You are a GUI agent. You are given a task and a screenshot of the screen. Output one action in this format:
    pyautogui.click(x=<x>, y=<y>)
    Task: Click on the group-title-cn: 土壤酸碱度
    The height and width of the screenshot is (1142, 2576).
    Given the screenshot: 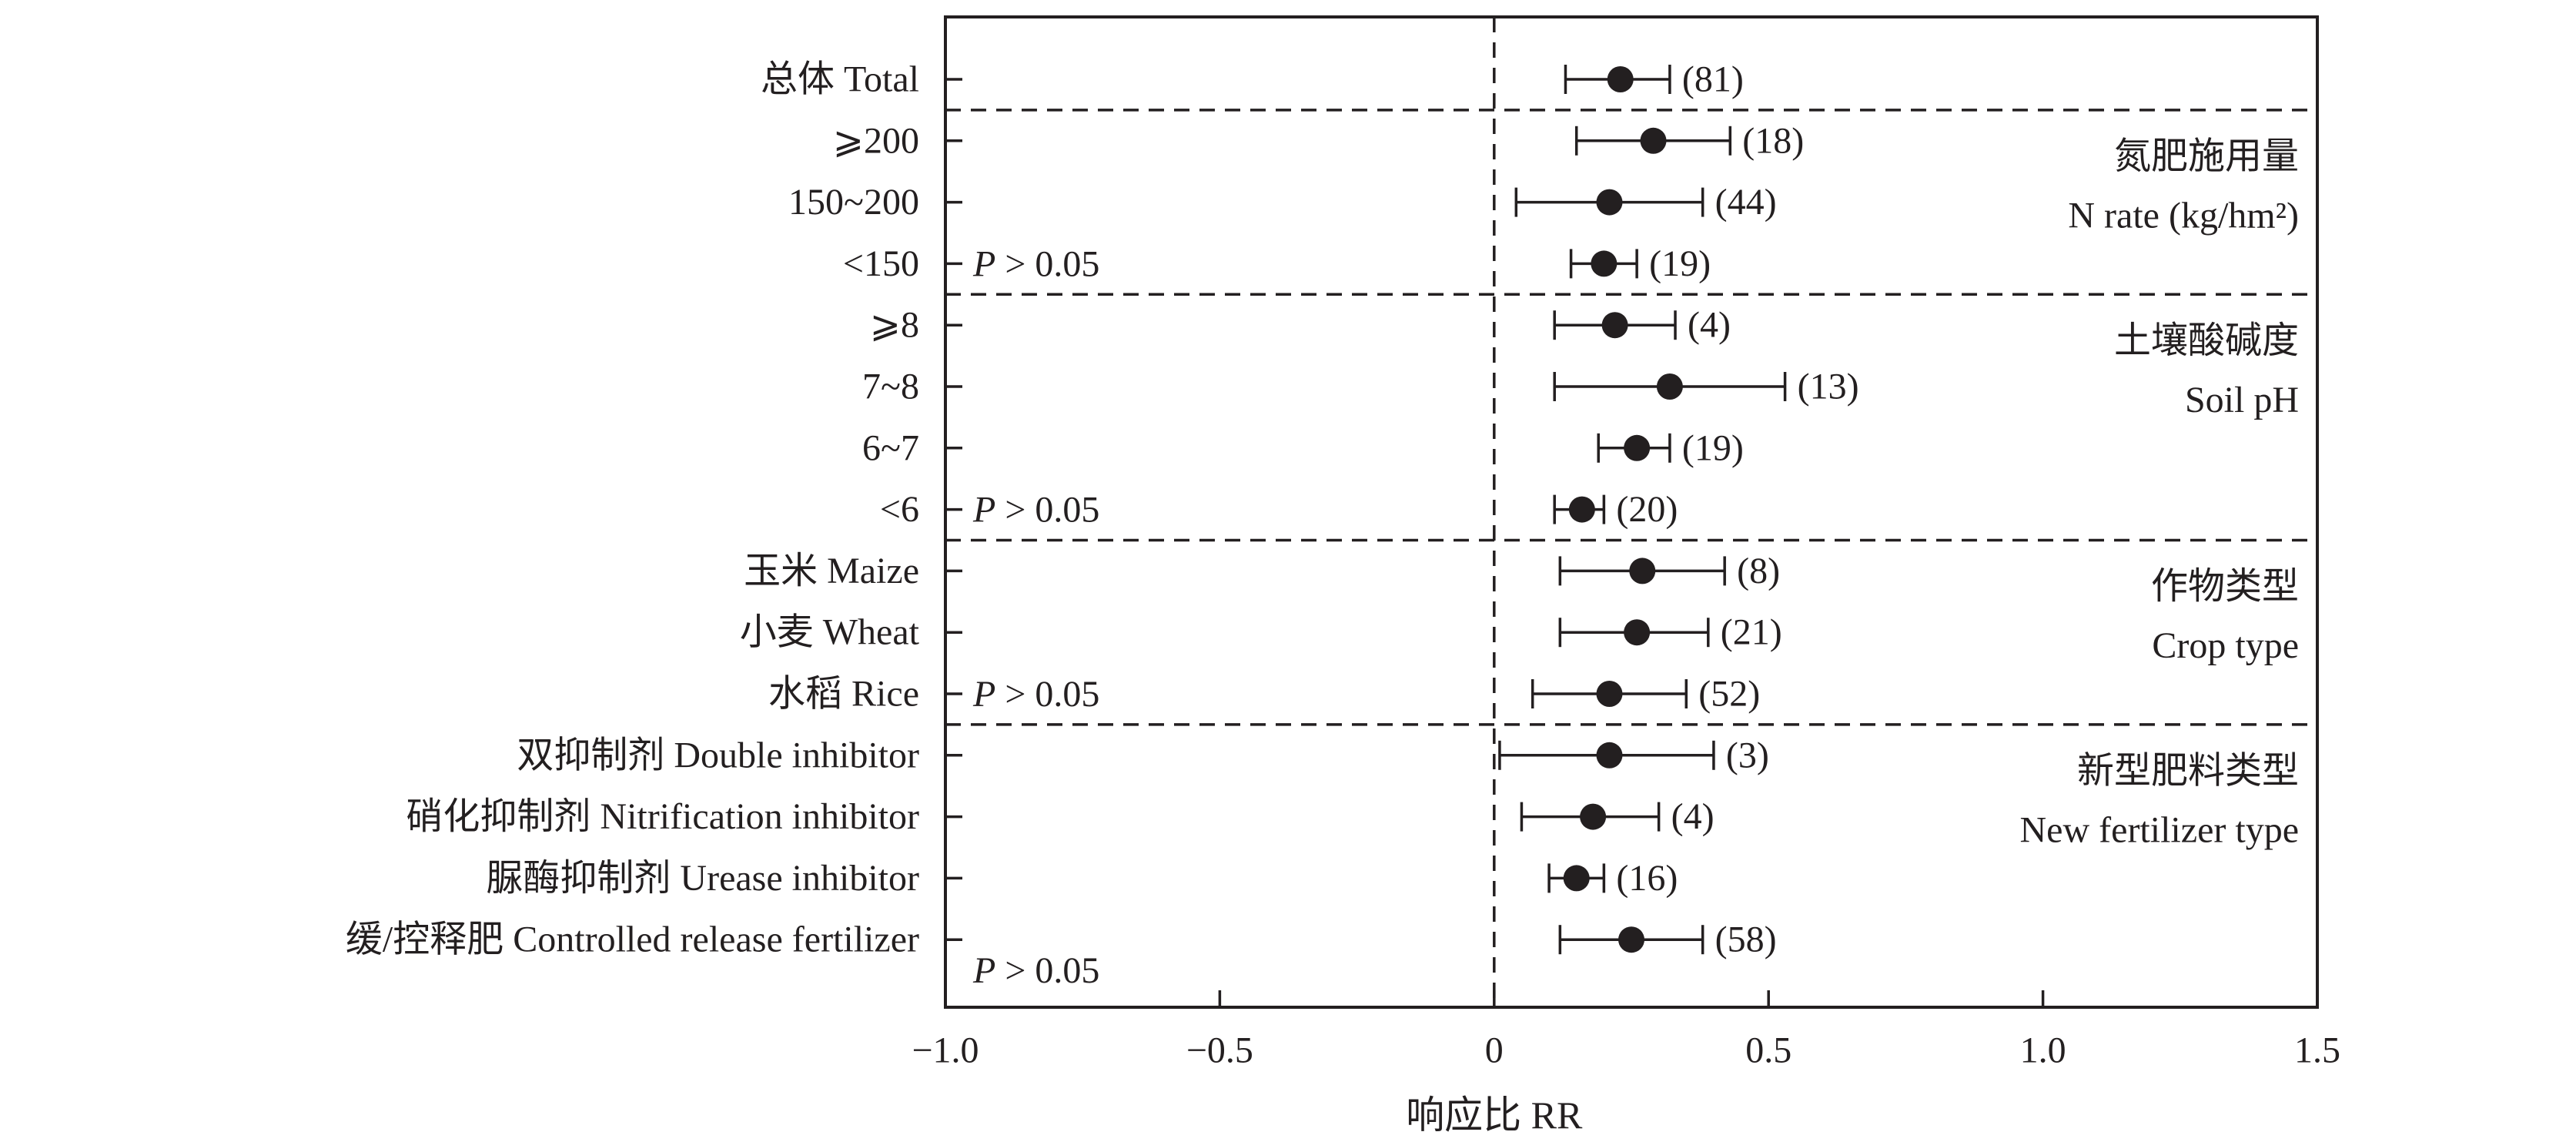 What is the action you would take?
    pyautogui.click(x=2207, y=341)
    